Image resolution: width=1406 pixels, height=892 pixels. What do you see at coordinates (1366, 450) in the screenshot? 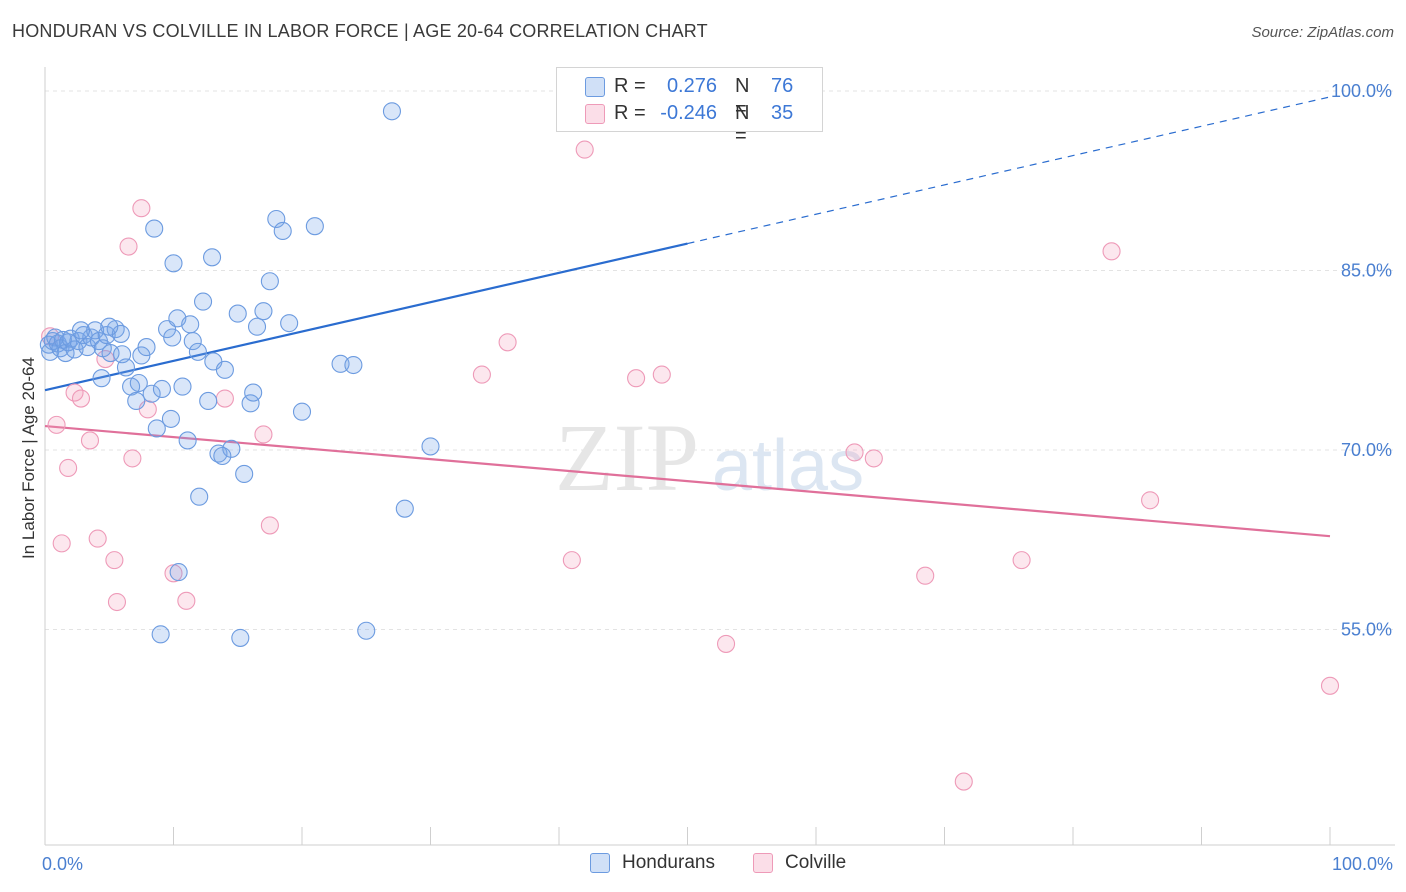
I see `y-tick-label: 70.0%` at bounding box center [1366, 450].